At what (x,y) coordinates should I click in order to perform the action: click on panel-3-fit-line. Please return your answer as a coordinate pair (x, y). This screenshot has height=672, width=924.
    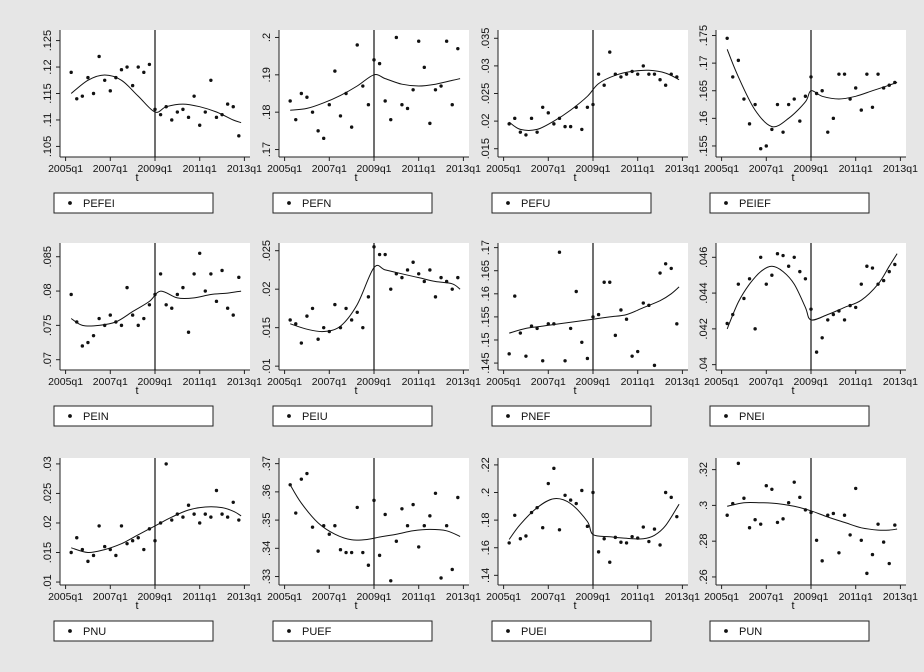
    Looking at the image, I should click on (594, 100).